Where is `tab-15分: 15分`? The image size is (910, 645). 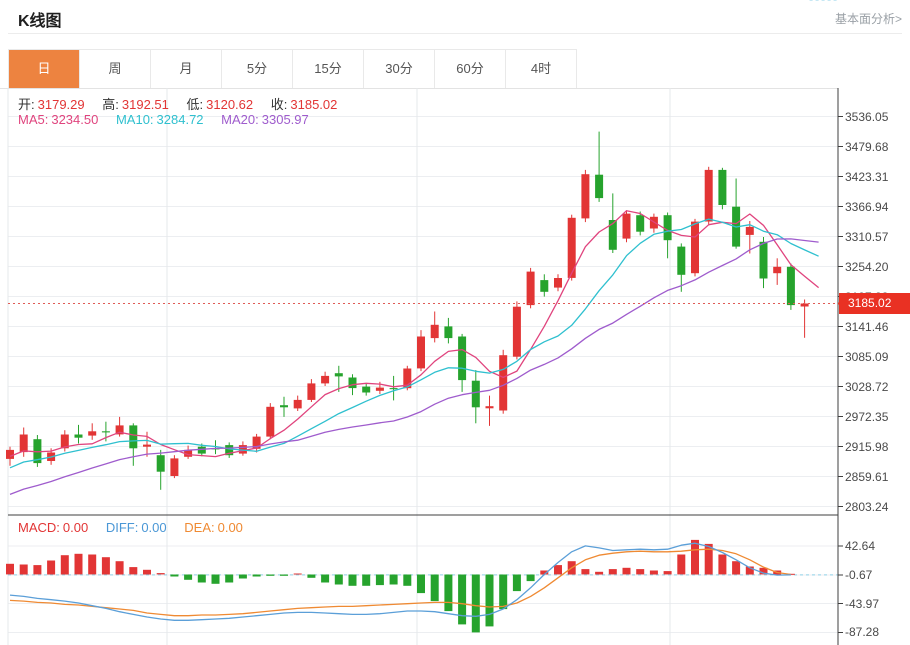 tab-15分: 15分 is located at coordinates (328, 69).